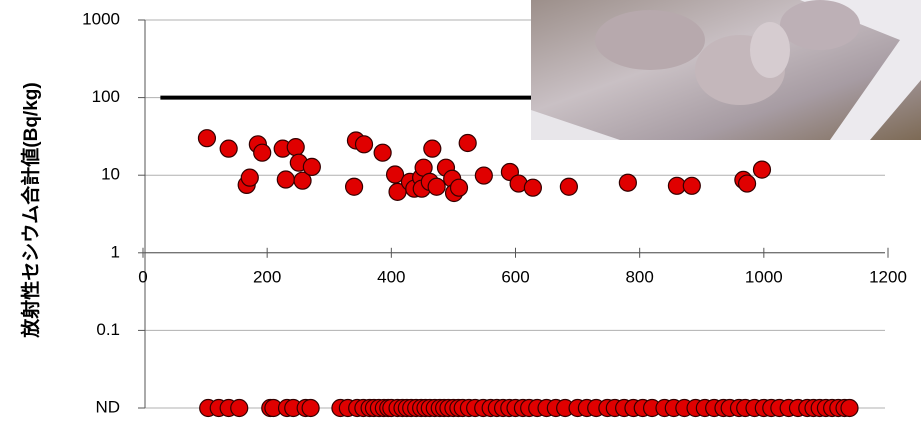  Describe the element at coordinates (639, 276) in the screenshot. I see `x-tick-label: 800` at that location.